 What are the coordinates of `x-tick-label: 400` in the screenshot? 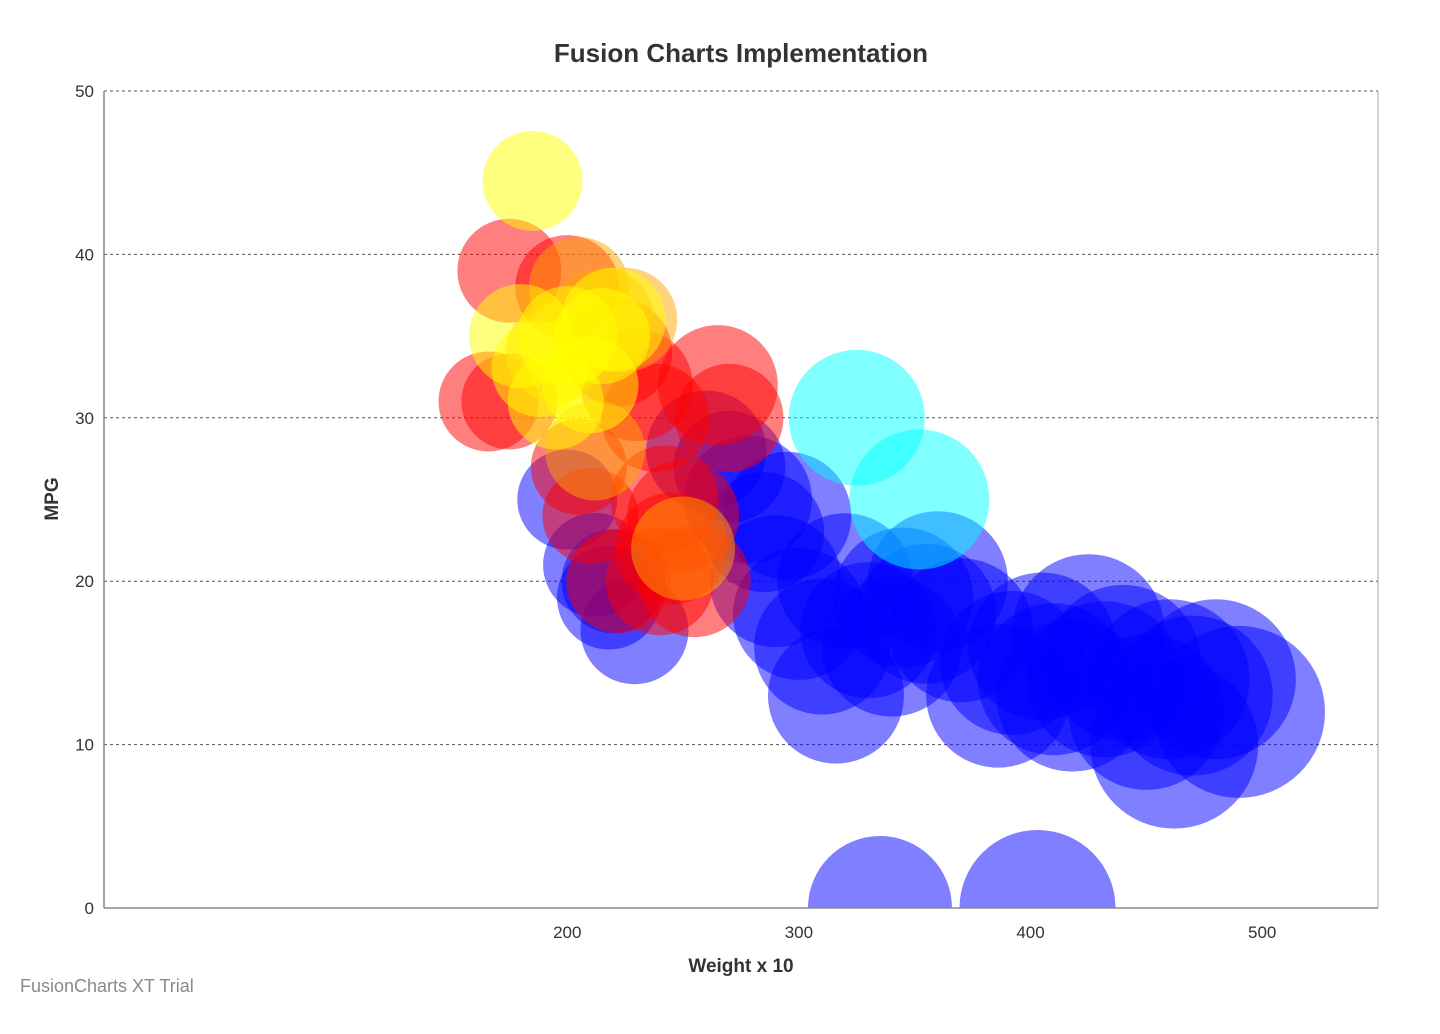 It's located at (1030, 932).